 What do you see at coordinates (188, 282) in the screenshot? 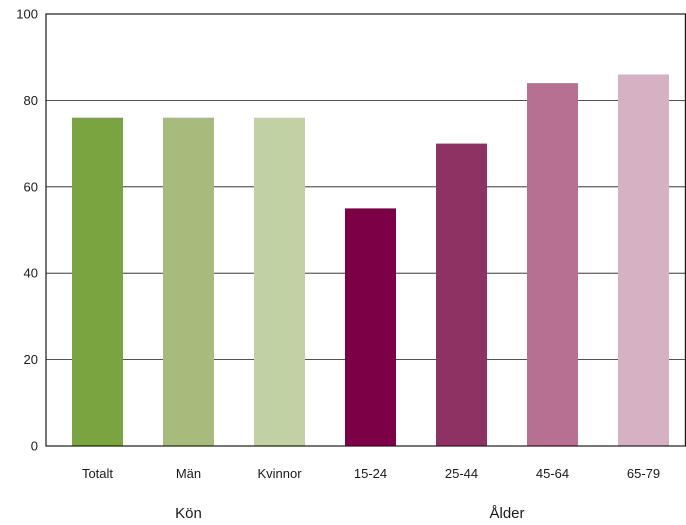
I see `bar-m-n` at bounding box center [188, 282].